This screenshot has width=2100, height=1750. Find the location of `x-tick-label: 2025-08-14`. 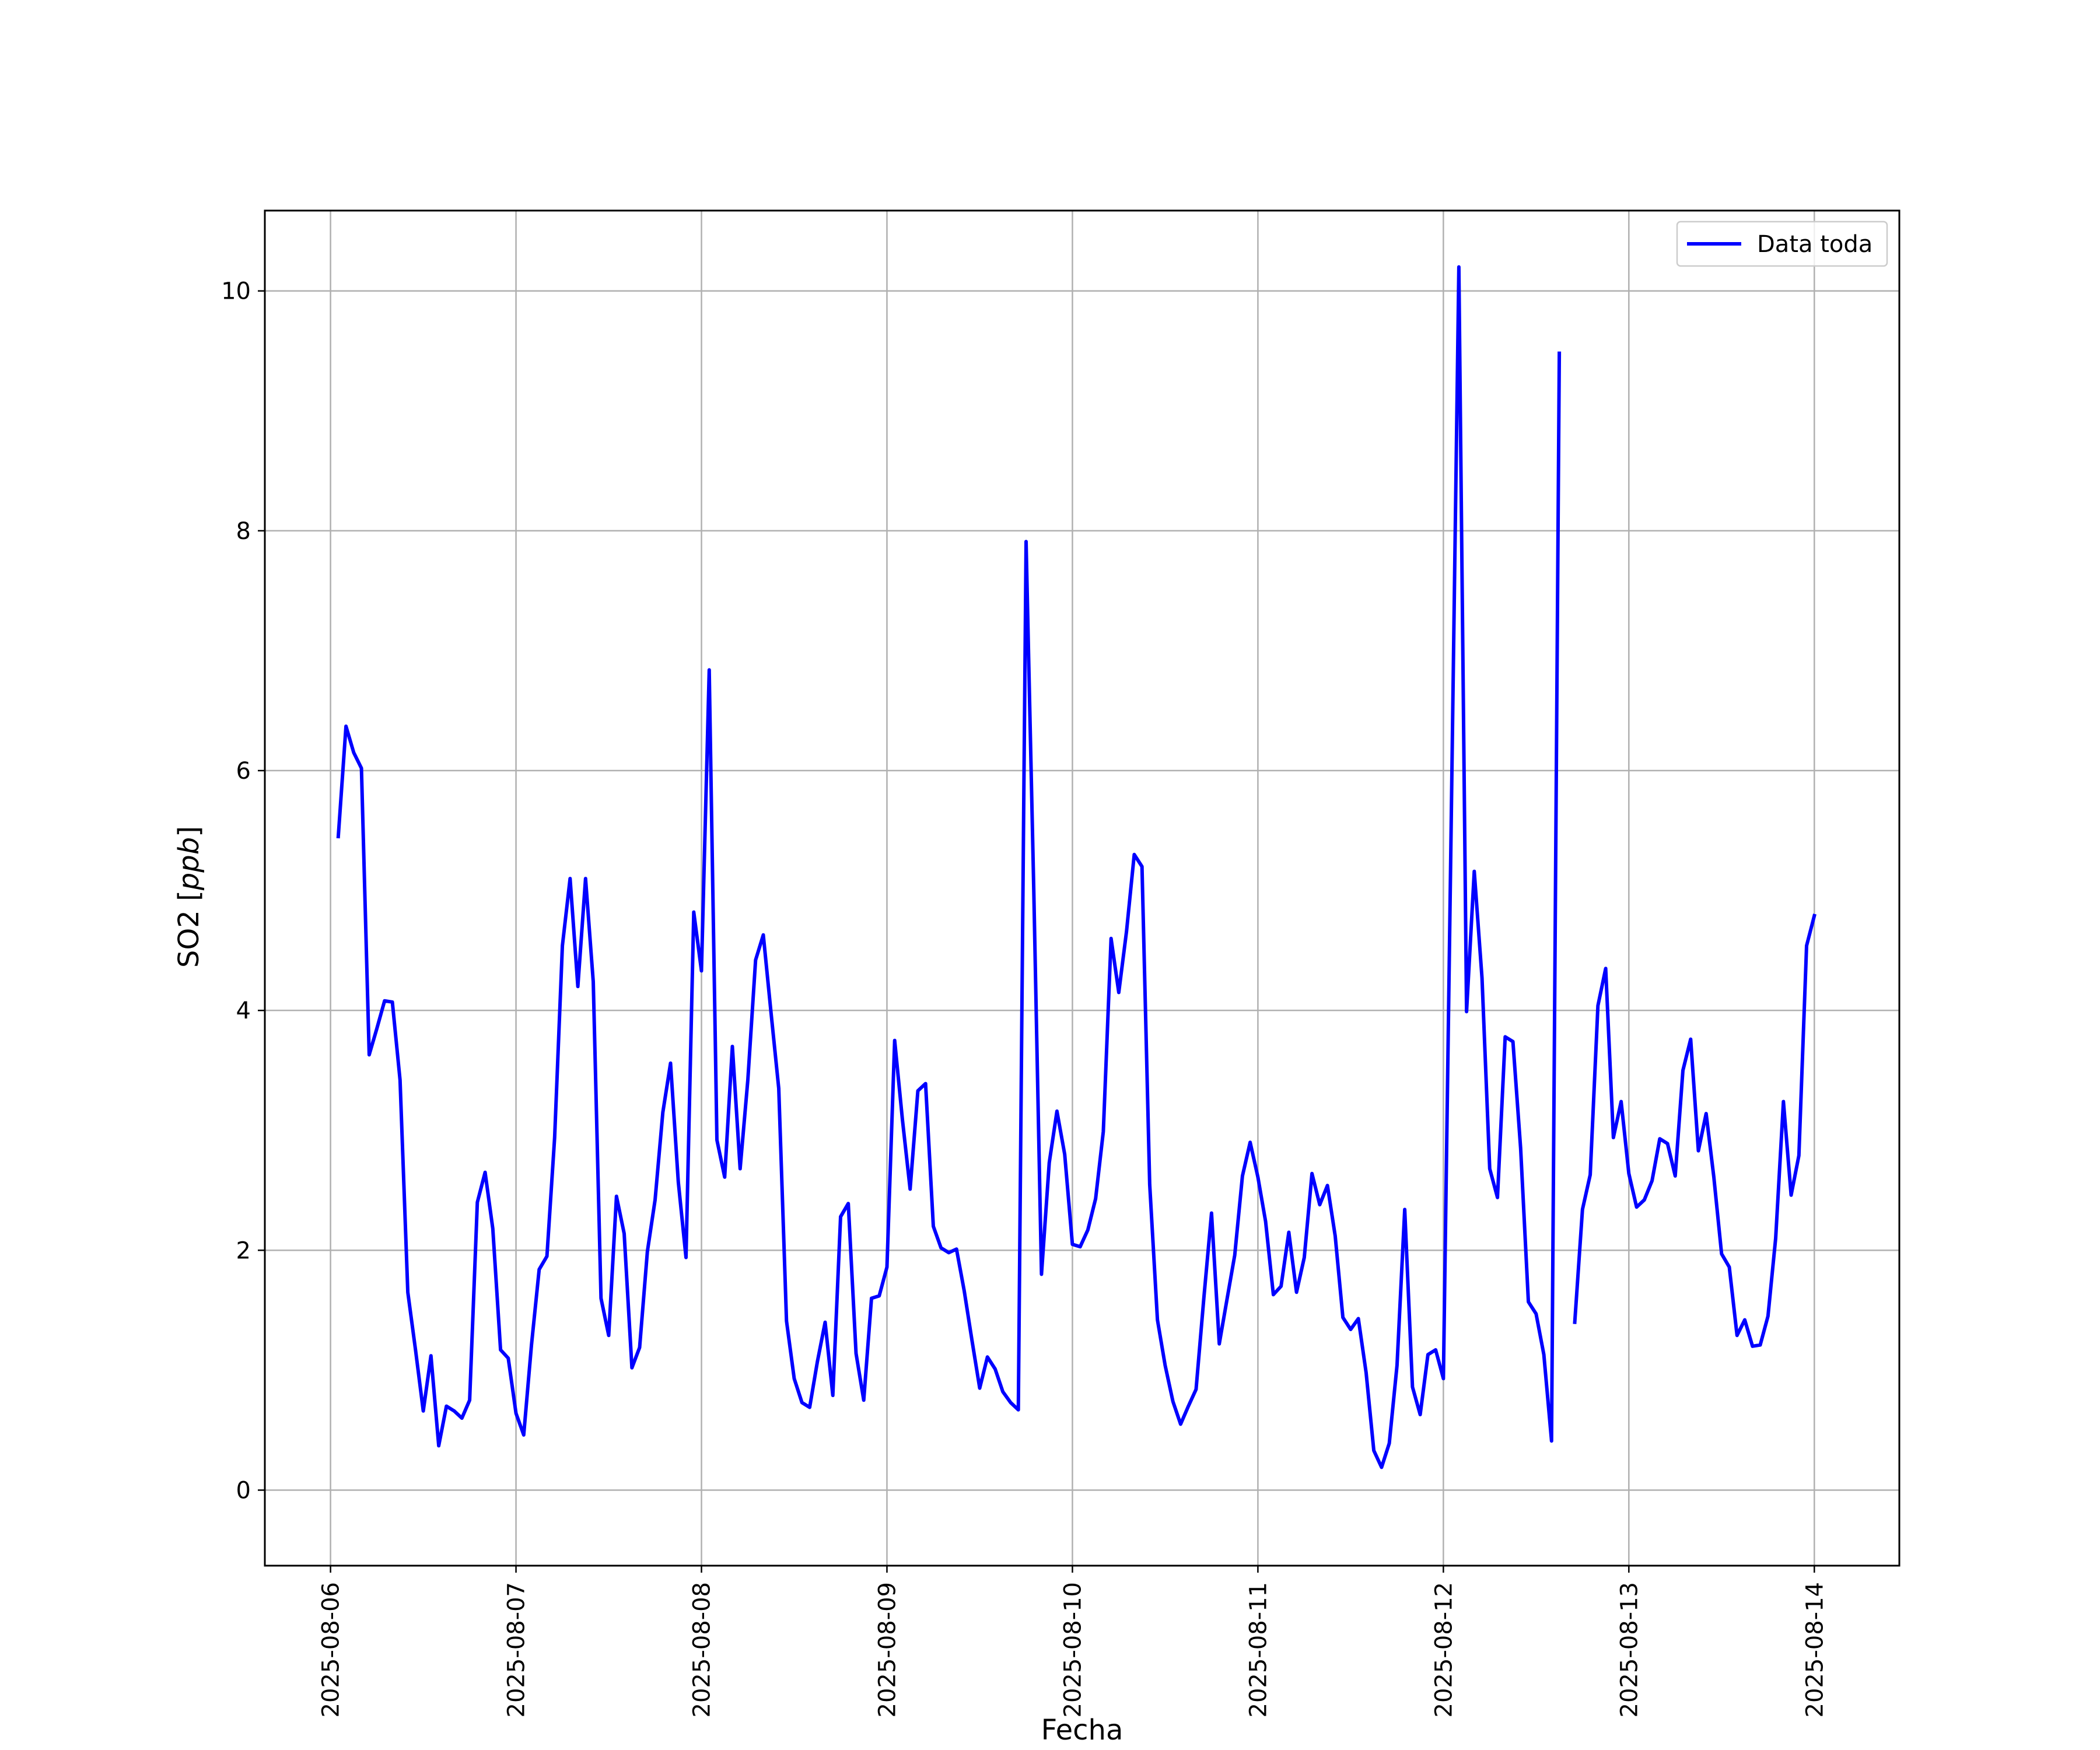

x-tick-label: 2025-08-14 is located at coordinates (1814, 1650).